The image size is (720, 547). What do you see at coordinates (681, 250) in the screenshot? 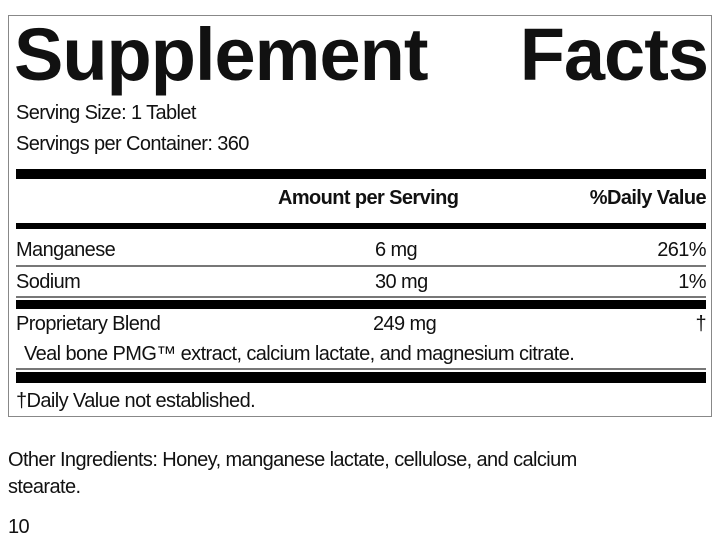
I see `row-dv: 261%` at bounding box center [681, 250].